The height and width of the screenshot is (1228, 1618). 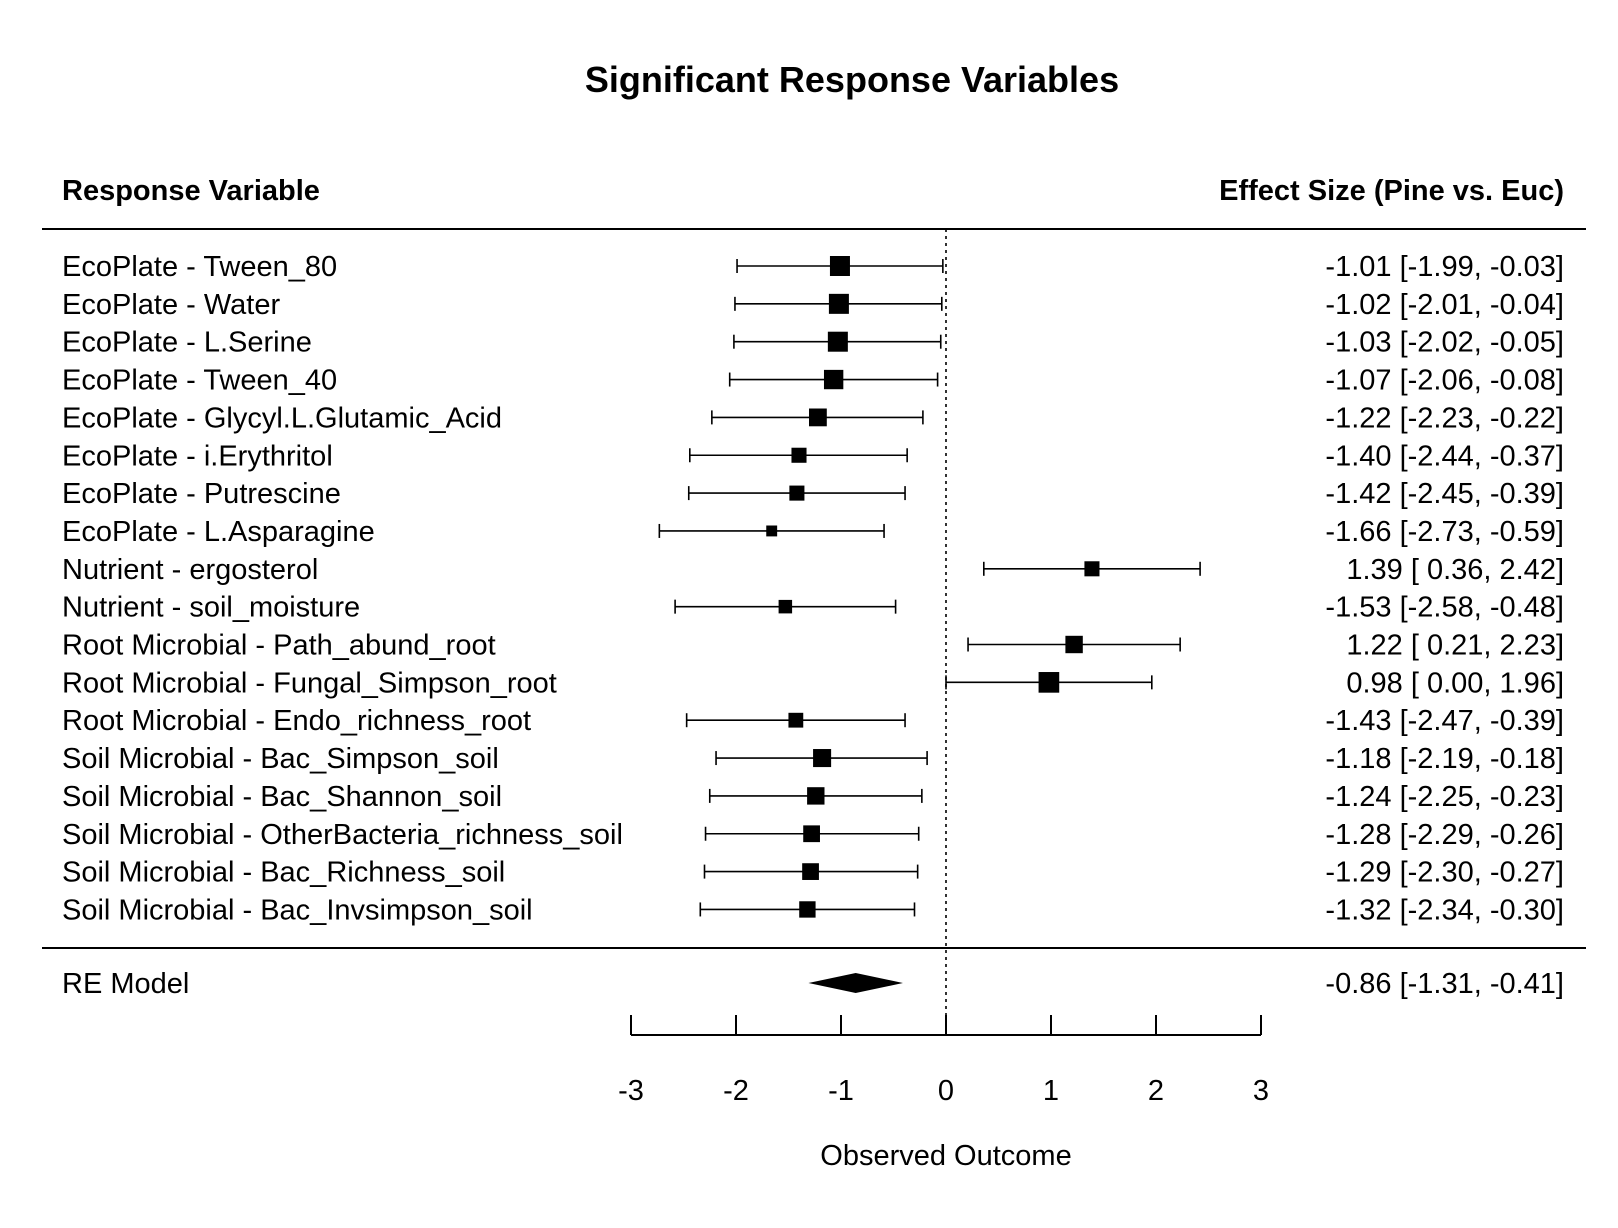 What do you see at coordinates (1444, 984) in the screenshot?
I see `summary-effect-text: -0.86 [-1.31, -0.41]` at bounding box center [1444, 984].